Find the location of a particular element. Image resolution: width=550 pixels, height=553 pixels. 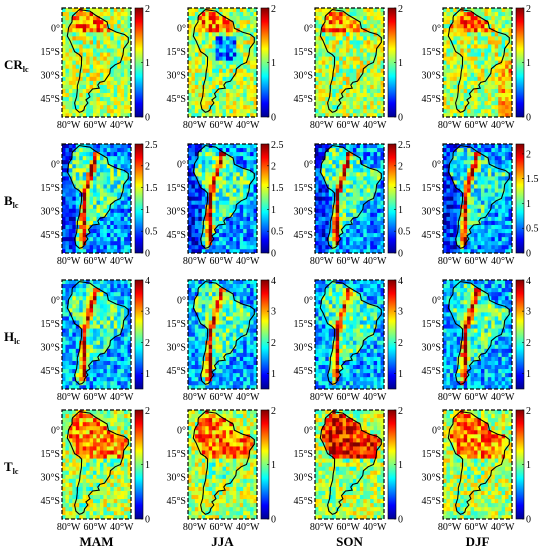

heat-cells is located at coordinates (96, 334).